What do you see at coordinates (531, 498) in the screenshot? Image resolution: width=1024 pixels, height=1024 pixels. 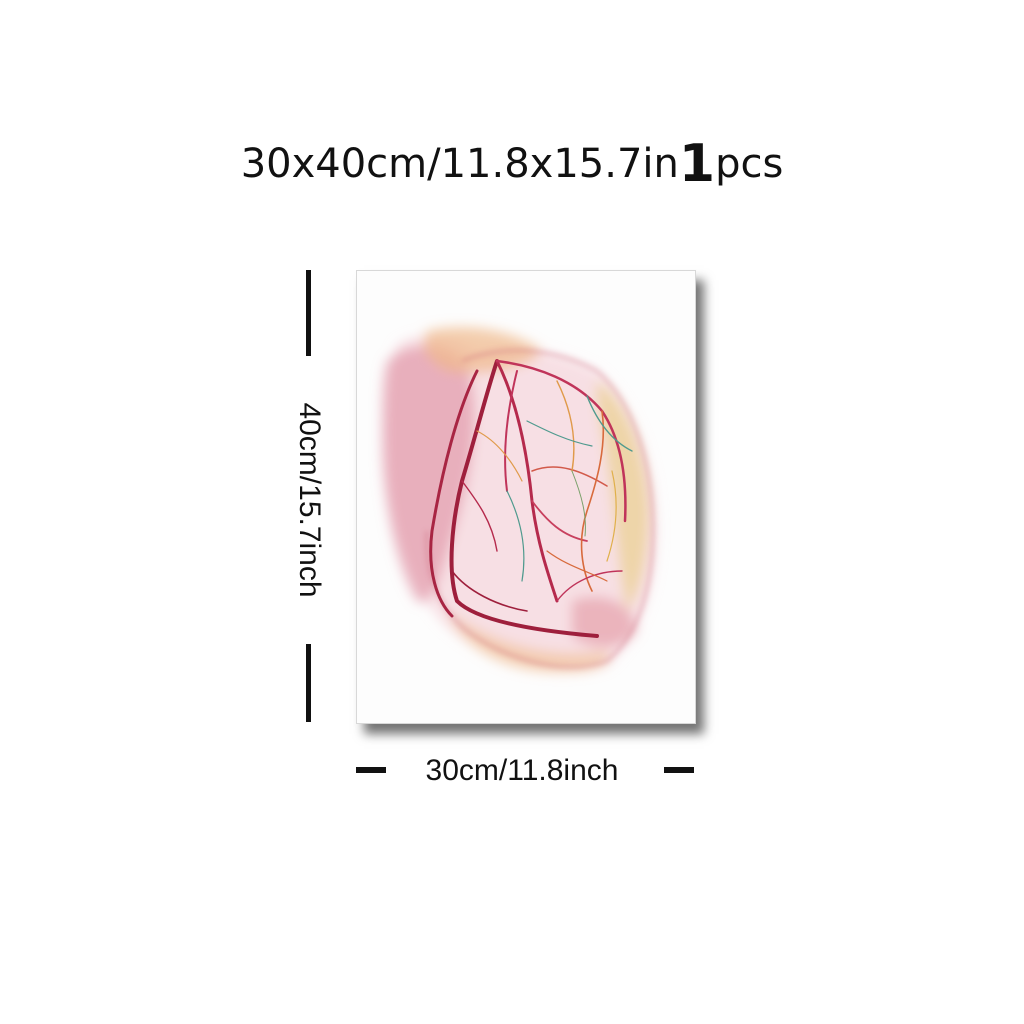 I see `coronary-vessels` at bounding box center [531, 498].